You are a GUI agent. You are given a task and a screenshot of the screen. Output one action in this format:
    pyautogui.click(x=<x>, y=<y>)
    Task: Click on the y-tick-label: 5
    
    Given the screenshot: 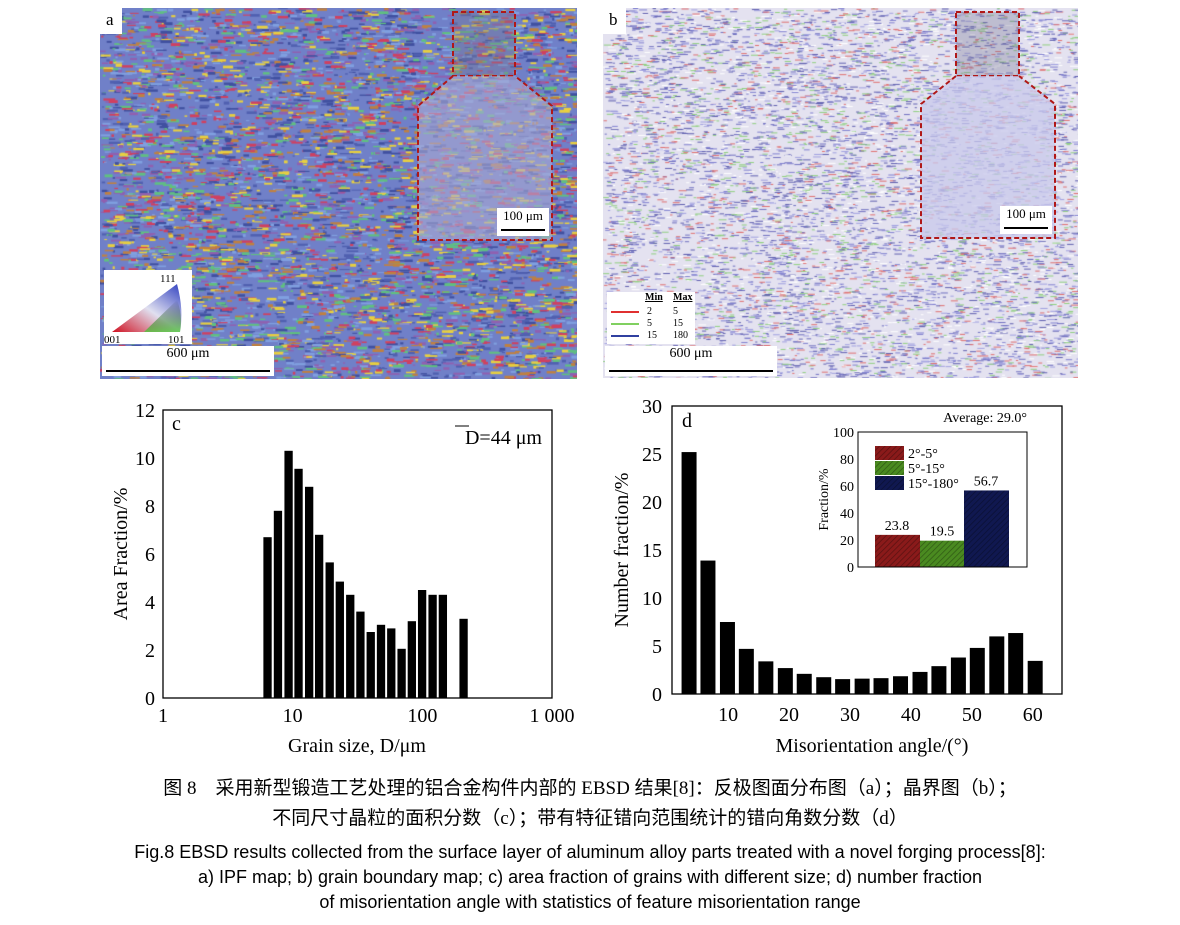 What is the action you would take?
    pyautogui.click(x=657, y=647)
    